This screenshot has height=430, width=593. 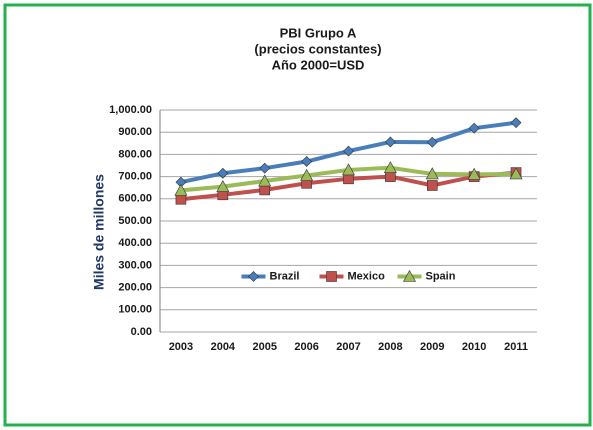 I want to click on y-tick-label: 700.00, so click(x=135, y=177).